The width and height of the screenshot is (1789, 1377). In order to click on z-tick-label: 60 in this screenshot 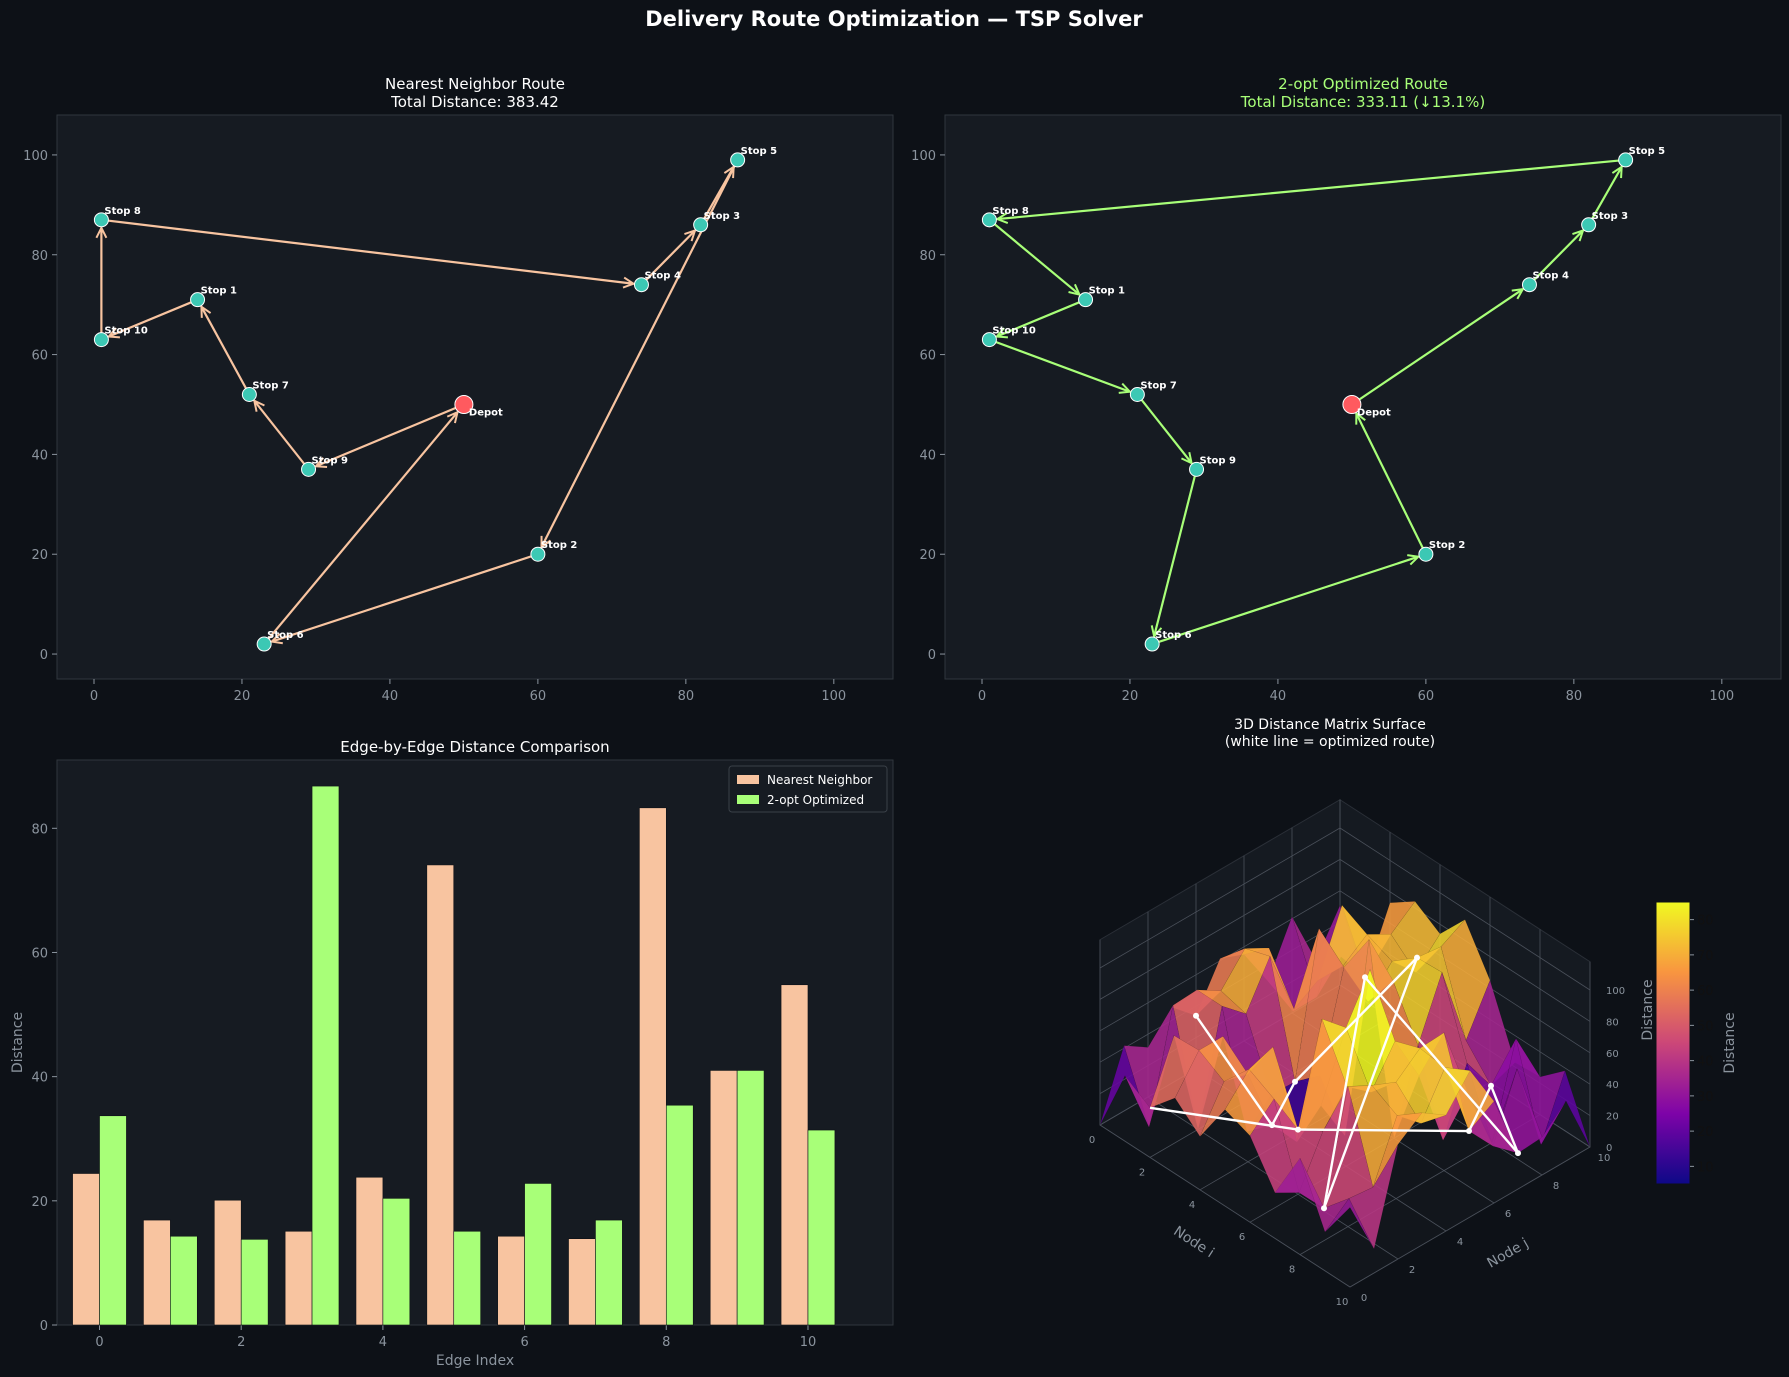, I will do `click(1612, 1054)`.